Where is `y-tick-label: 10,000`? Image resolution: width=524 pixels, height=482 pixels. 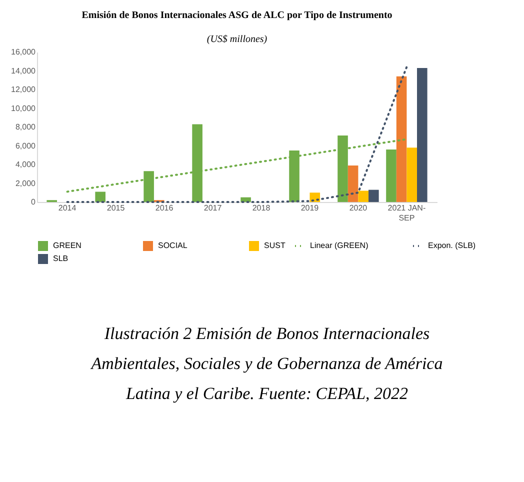
y-tick-label: 10,000 is located at coordinates (23, 108).